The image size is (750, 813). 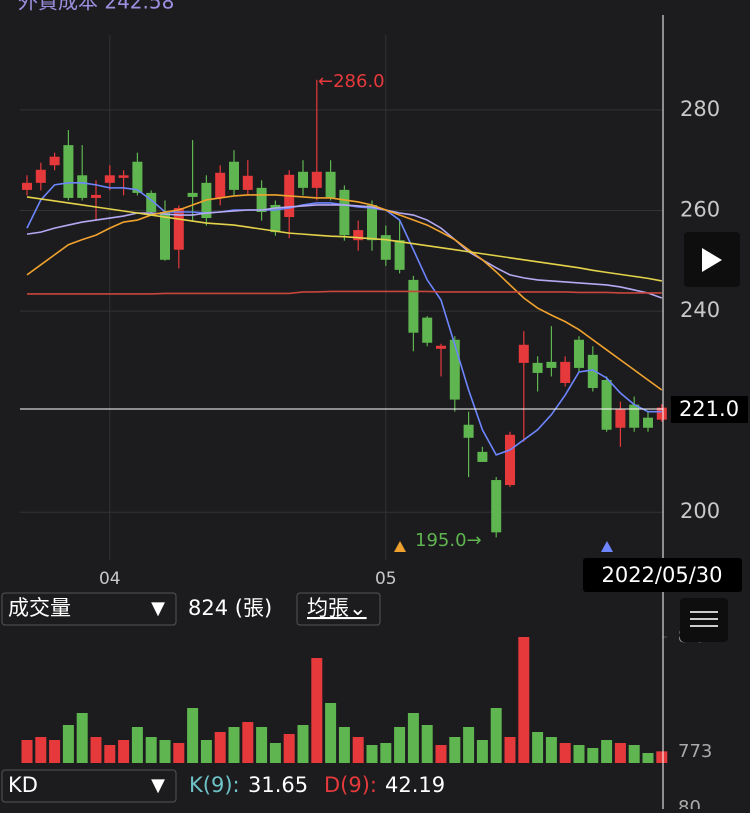 What do you see at coordinates (700, 511) in the screenshot?
I see `y-tick-label: 200` at bounding box center [700, 511].